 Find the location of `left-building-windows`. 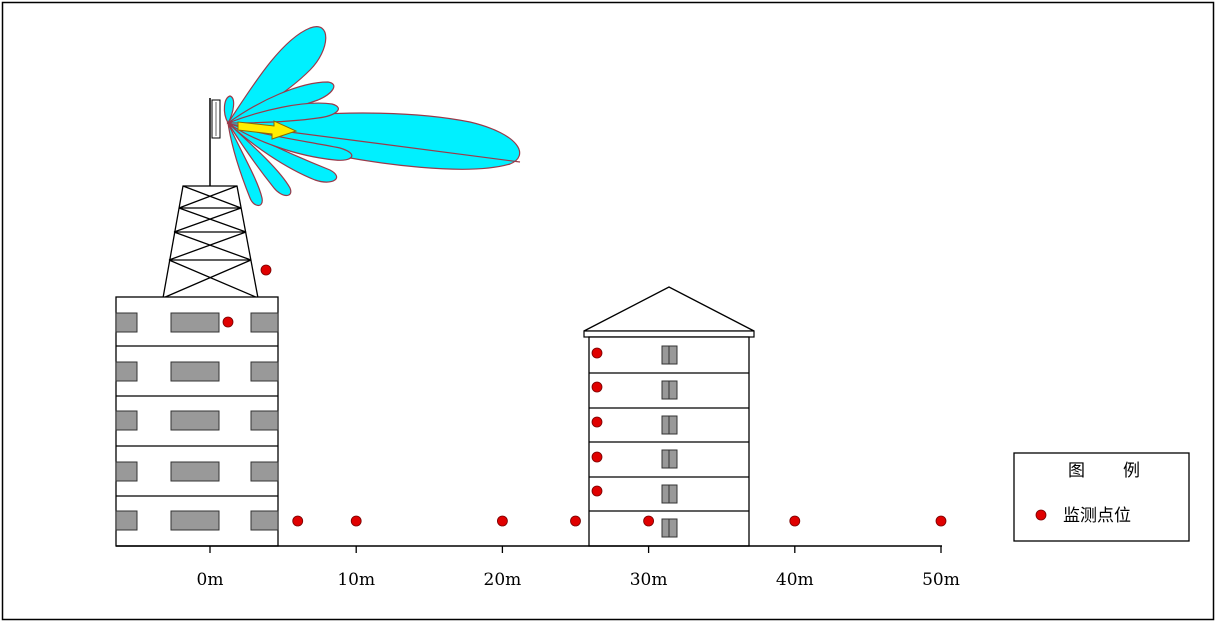

left-building-windows is located at coordinates (197, 421).